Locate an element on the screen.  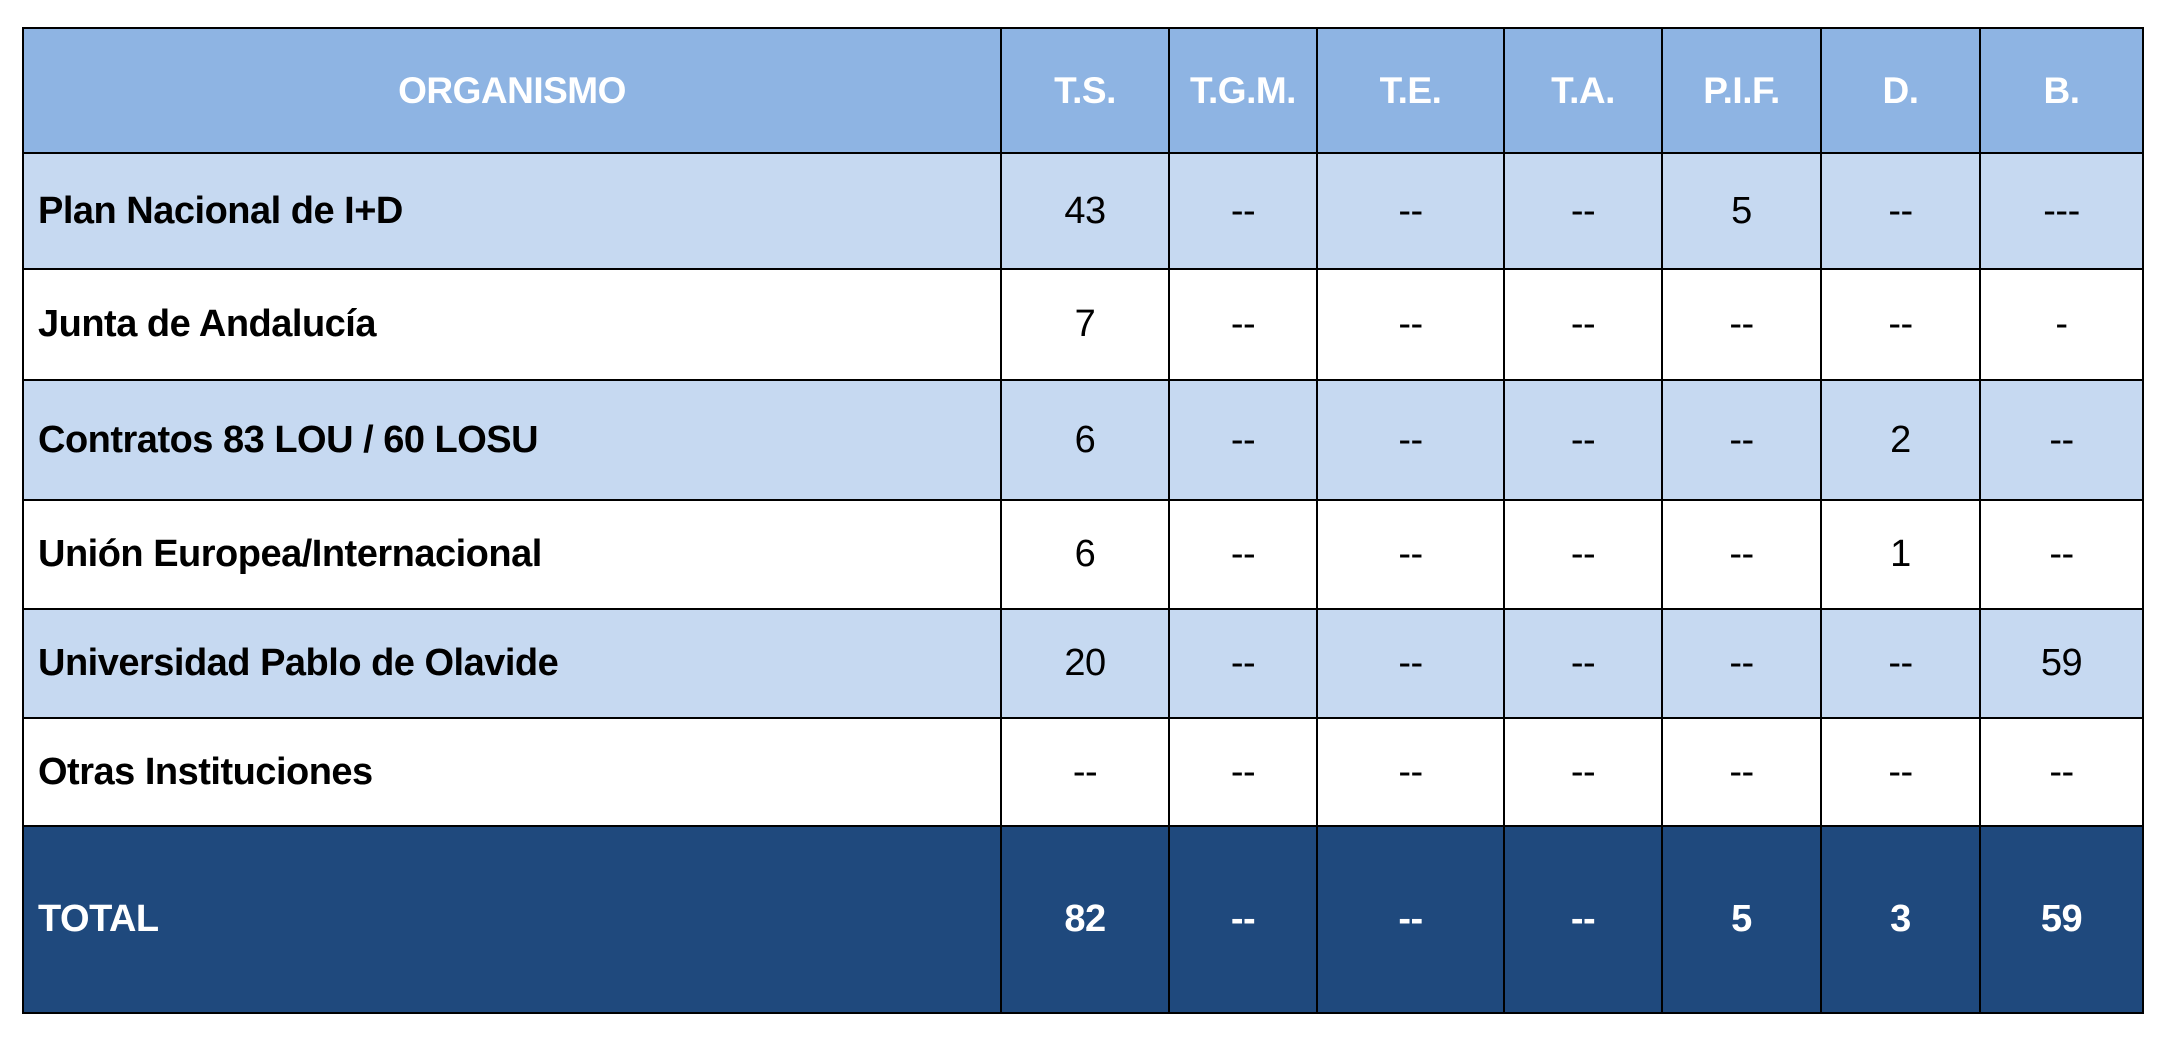
organismo-cell: Junta de Andalucía is located at coordinates (512, 324).